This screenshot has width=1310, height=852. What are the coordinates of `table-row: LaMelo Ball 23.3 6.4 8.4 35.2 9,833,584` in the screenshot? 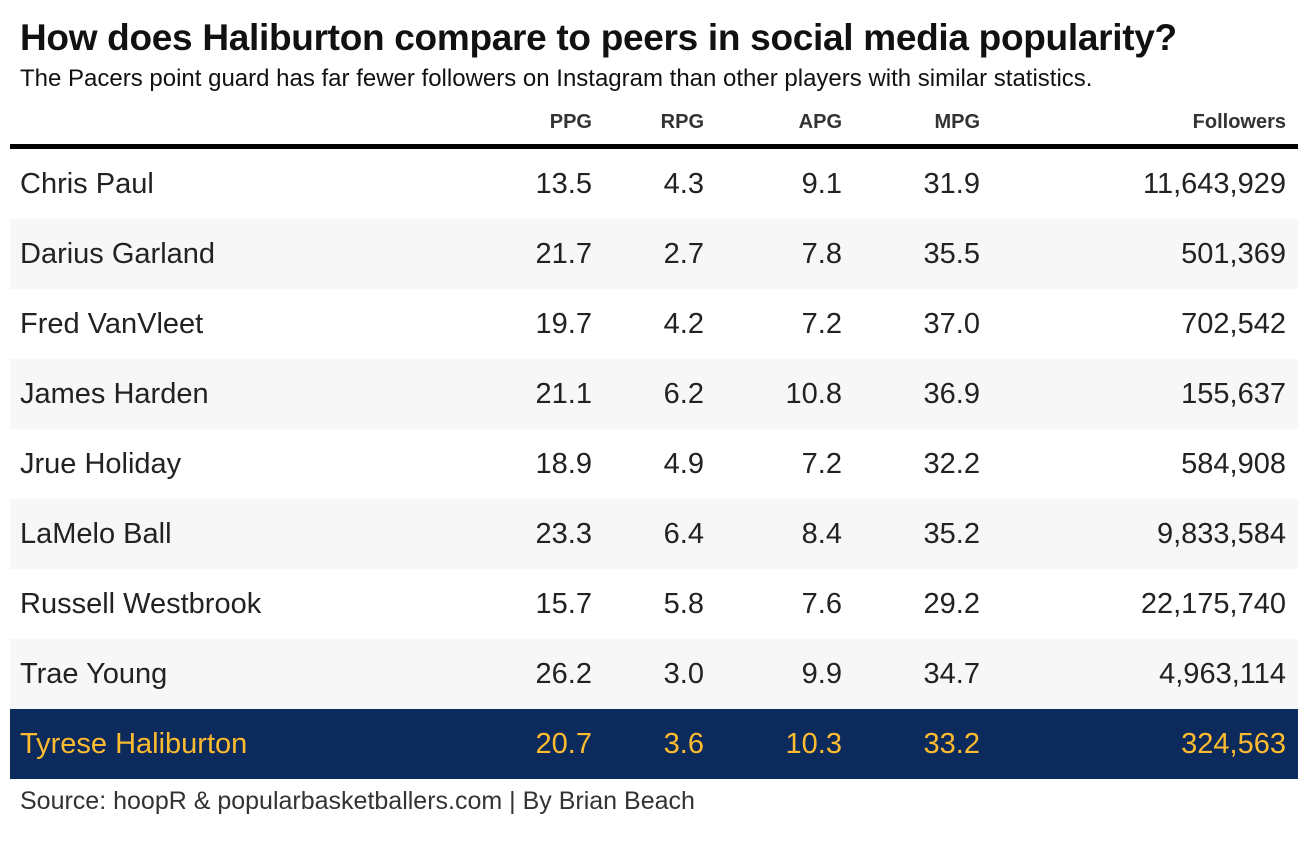 It's located at (654, 534).